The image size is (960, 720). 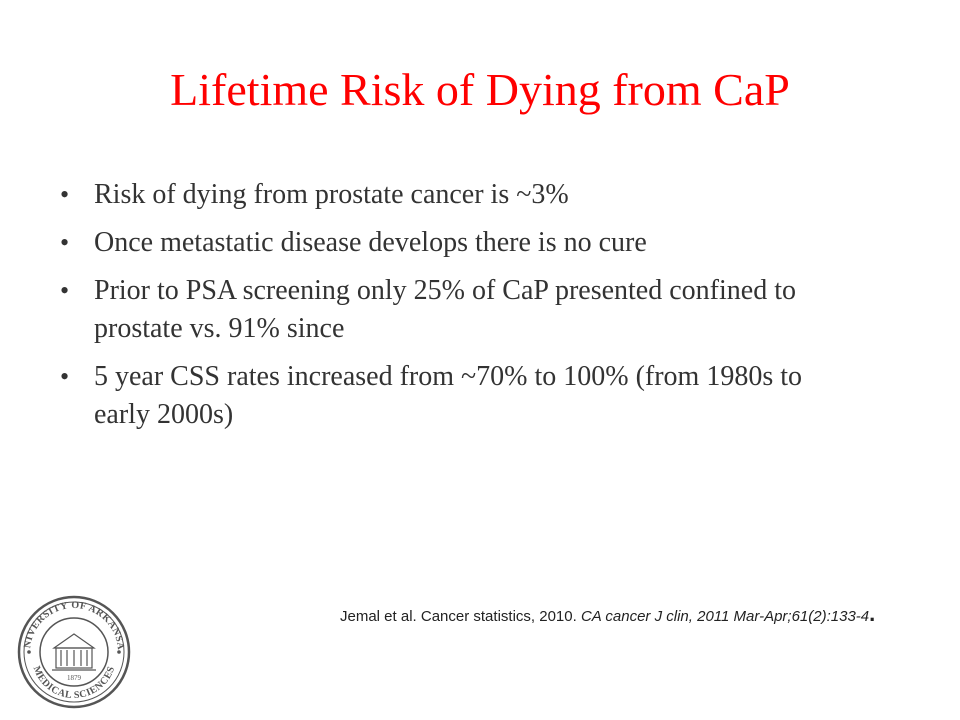 What do you see at coordinates (480, 89) in the screenshot?
I see `slide-title: Lifetime Risk of Dying from CaP` at bounding box center [480, 89].